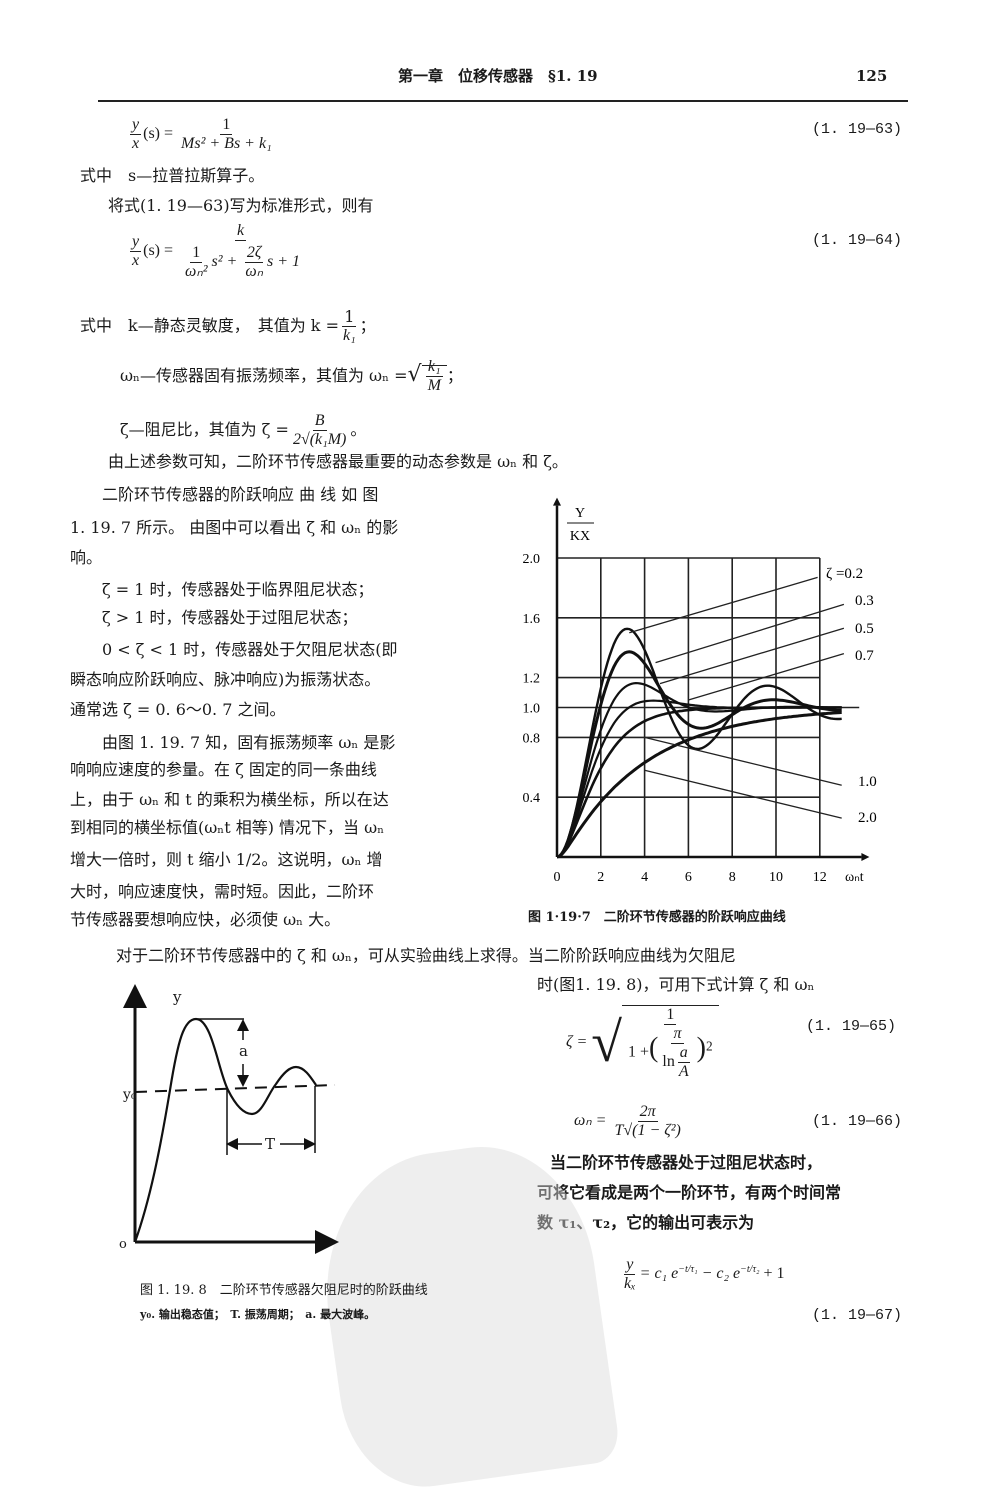 The height and width of the screenshot is (1497, 990). I want to click on equation-1-19-63: y x (s) = 1 Ms² + Bs + k₁, so click(202, 134).